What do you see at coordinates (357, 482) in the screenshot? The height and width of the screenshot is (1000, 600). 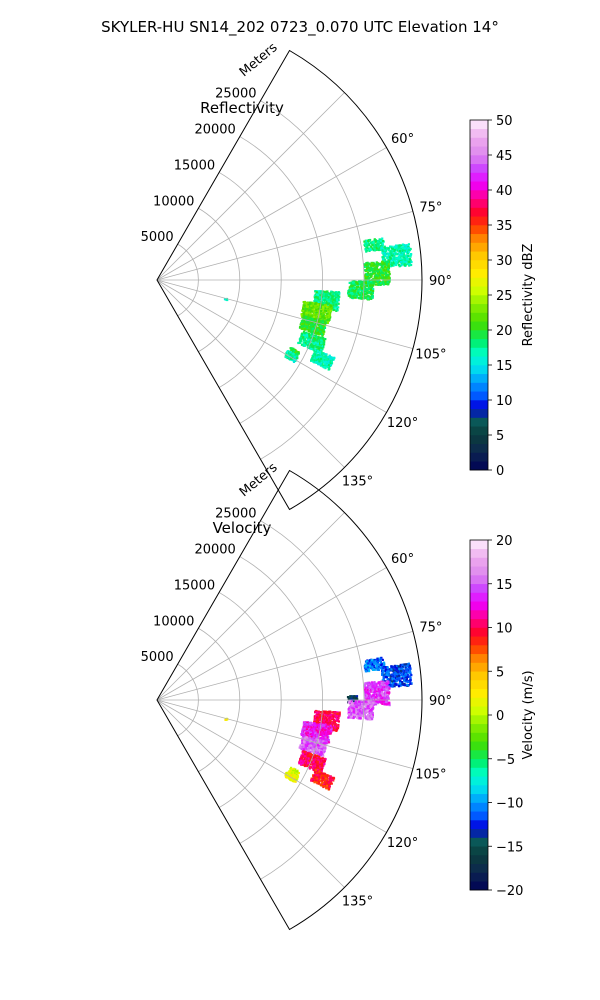 I see `azimuth-tick-label: 135°` at bounding box center [357, 482].